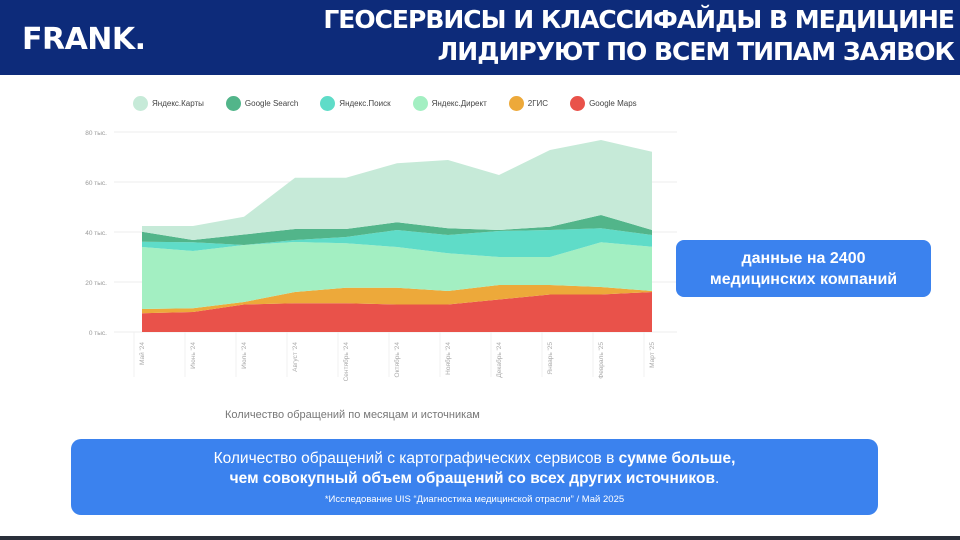  What do you see at coordinates (96, 283) in the screenshot?
I see `y-tick-label: 20 тыс.` at bounding box center [96, 283].